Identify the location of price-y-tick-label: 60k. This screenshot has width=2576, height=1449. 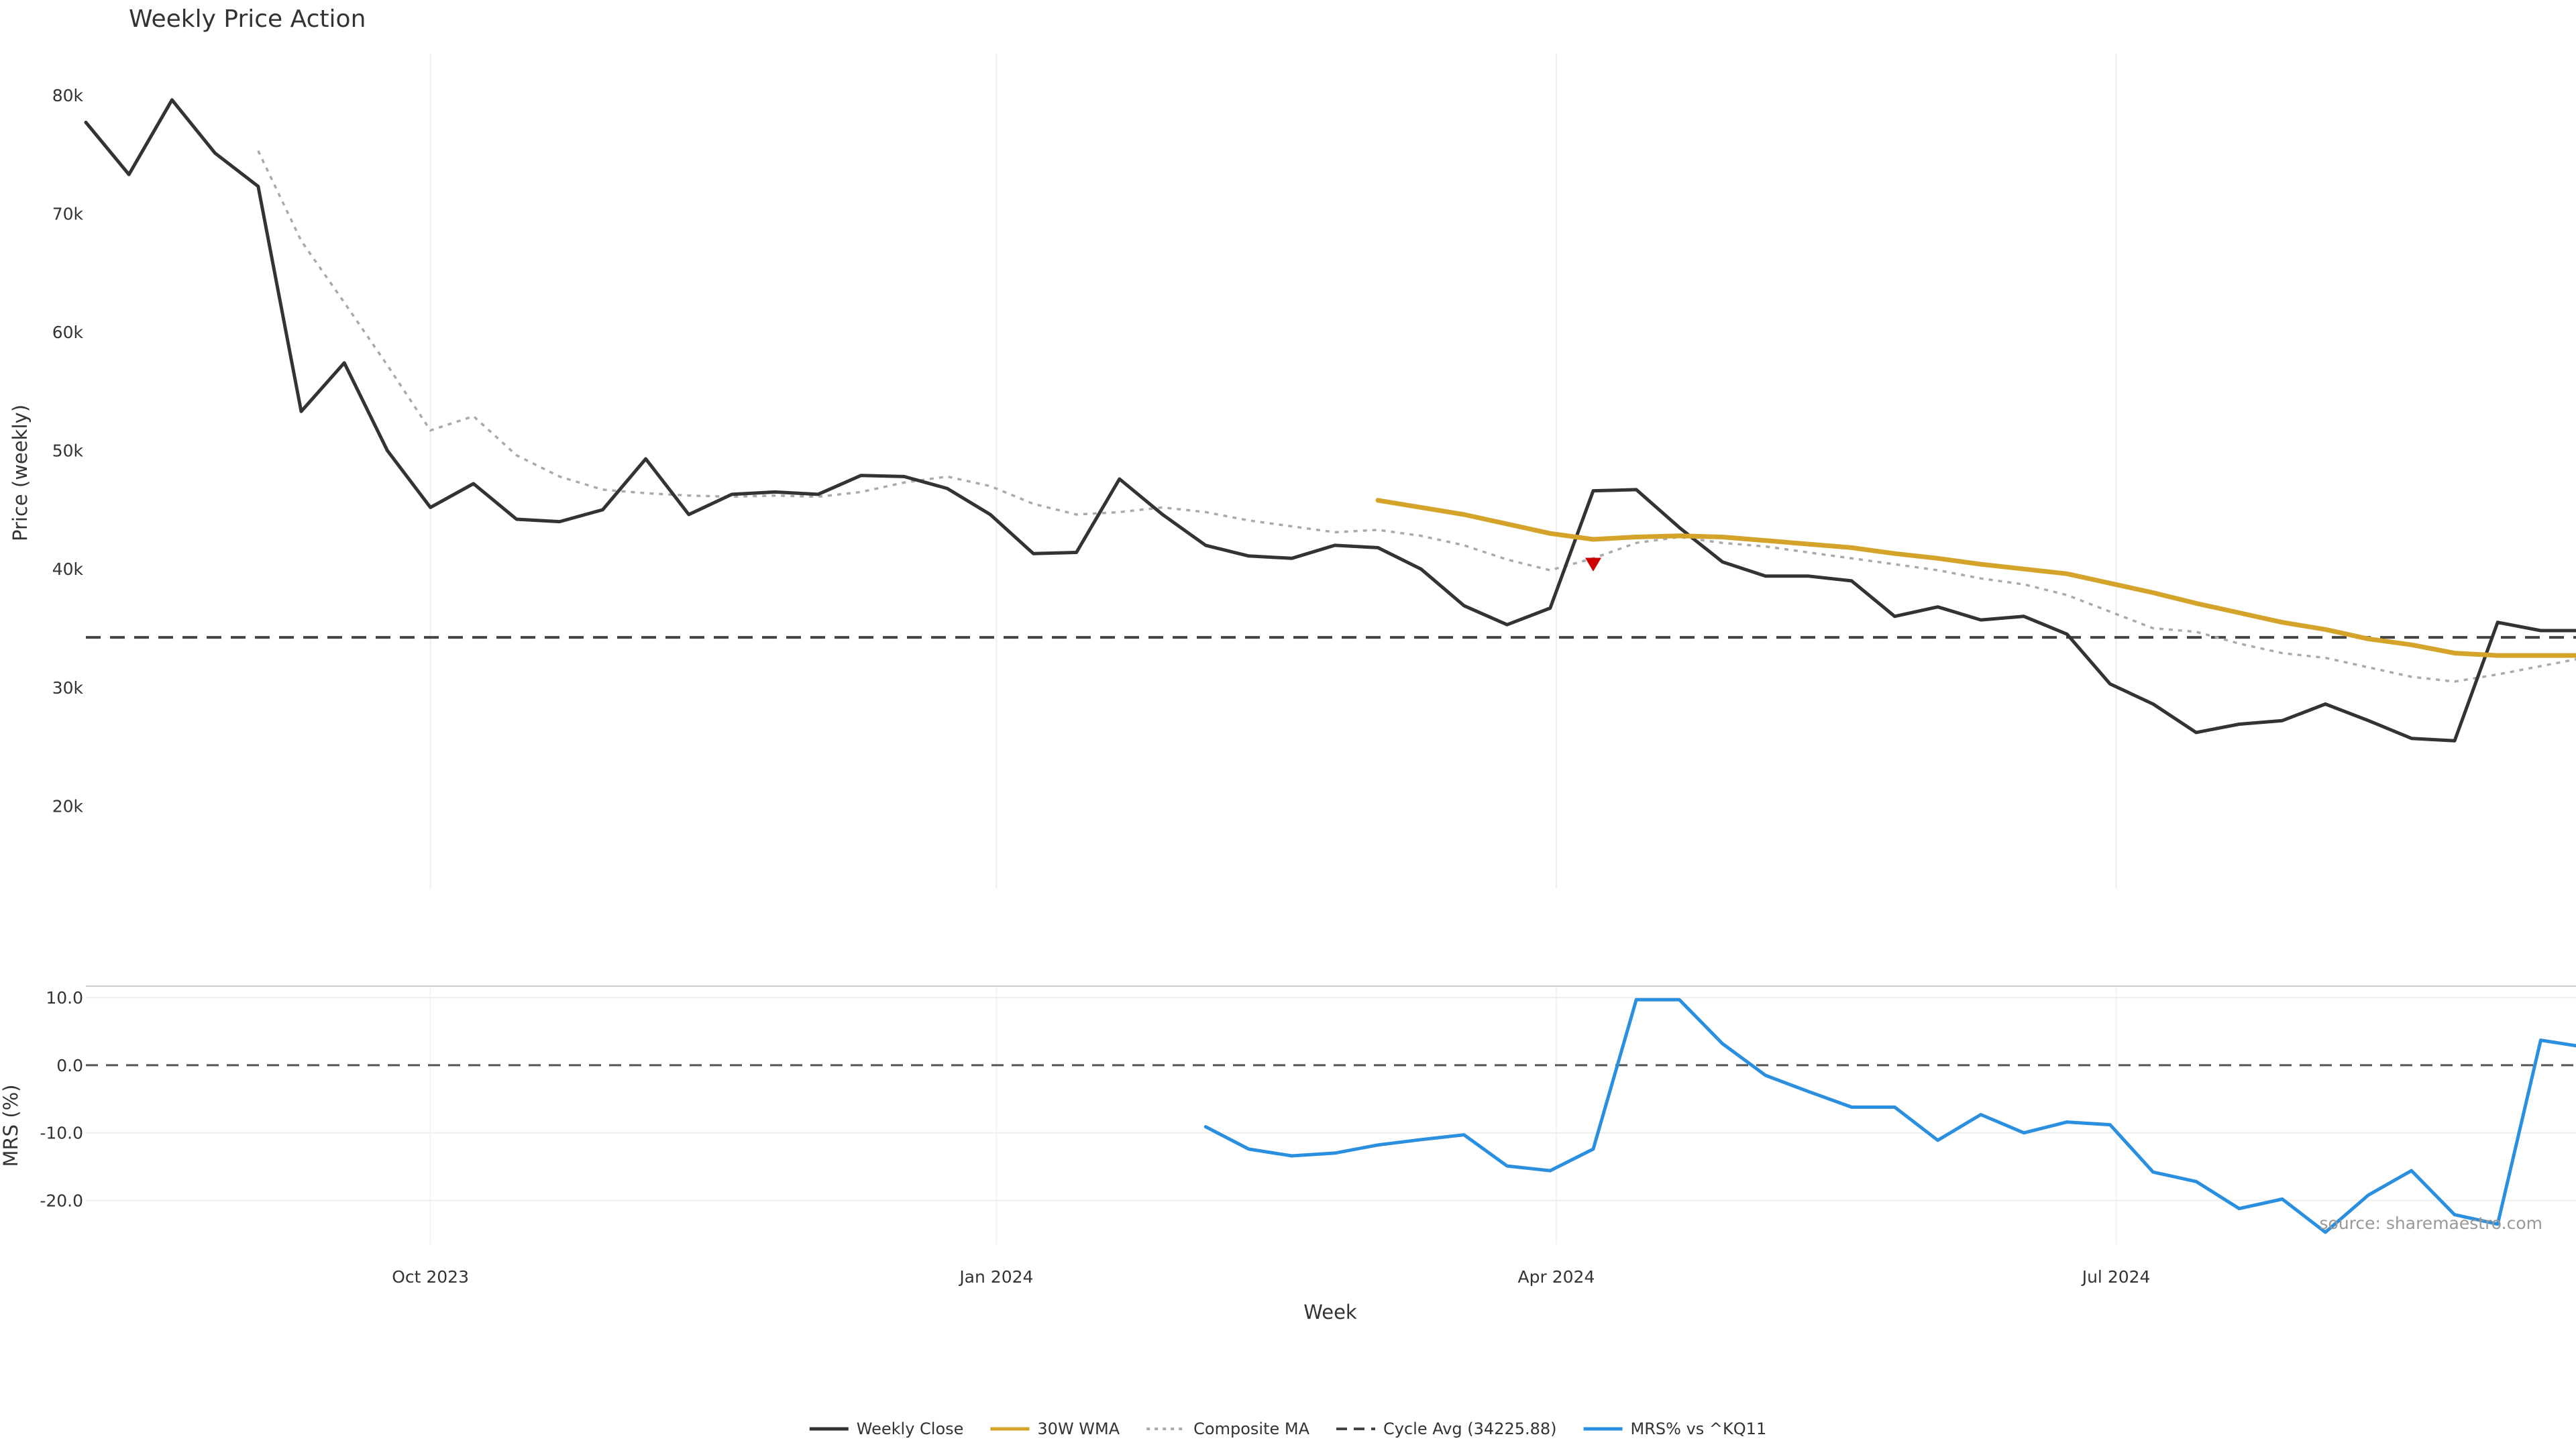
(68, 332).